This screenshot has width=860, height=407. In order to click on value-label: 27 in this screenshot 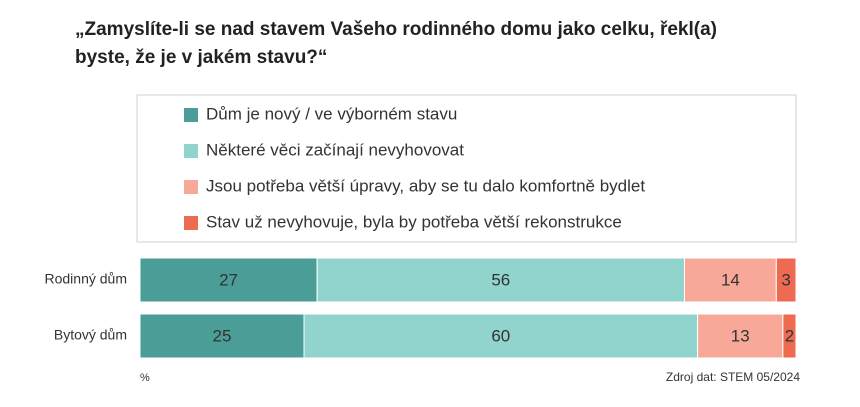, I will do `click(228, 279)`.